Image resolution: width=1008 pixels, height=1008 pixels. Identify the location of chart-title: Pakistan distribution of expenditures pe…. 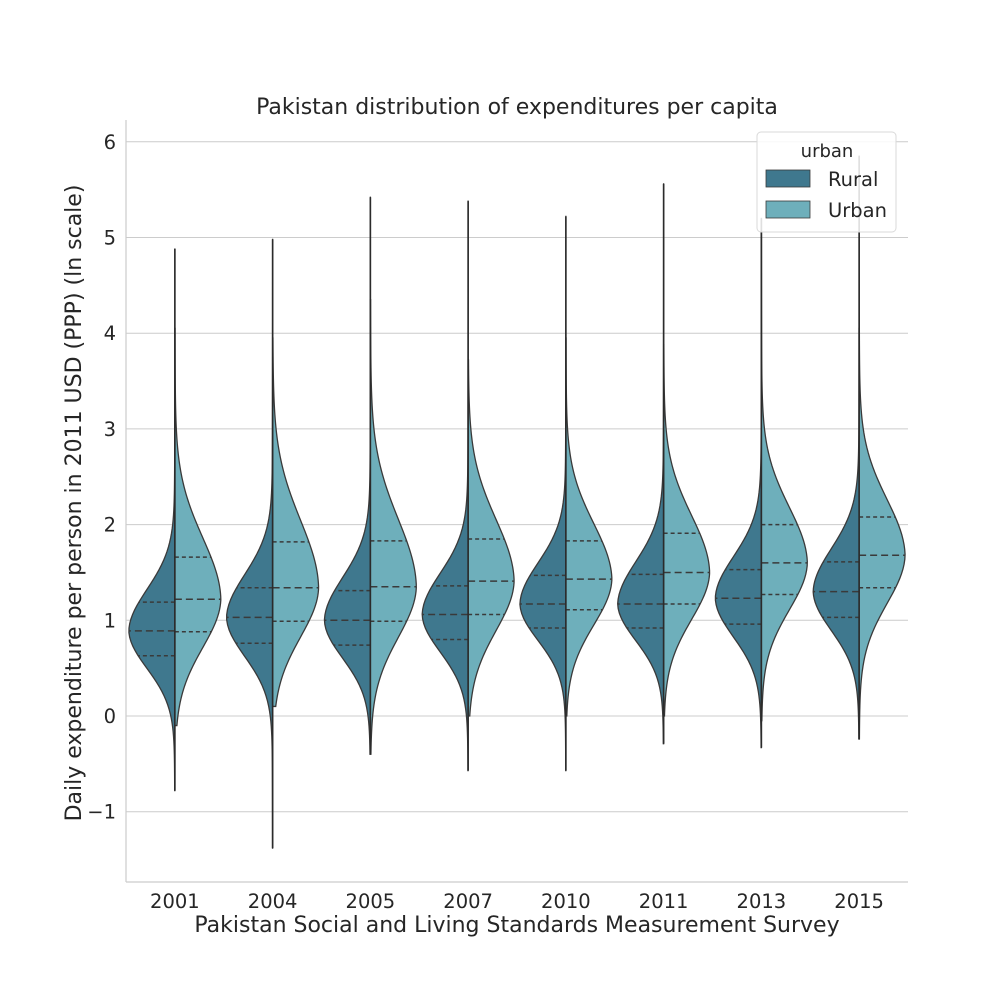
(517, 107).